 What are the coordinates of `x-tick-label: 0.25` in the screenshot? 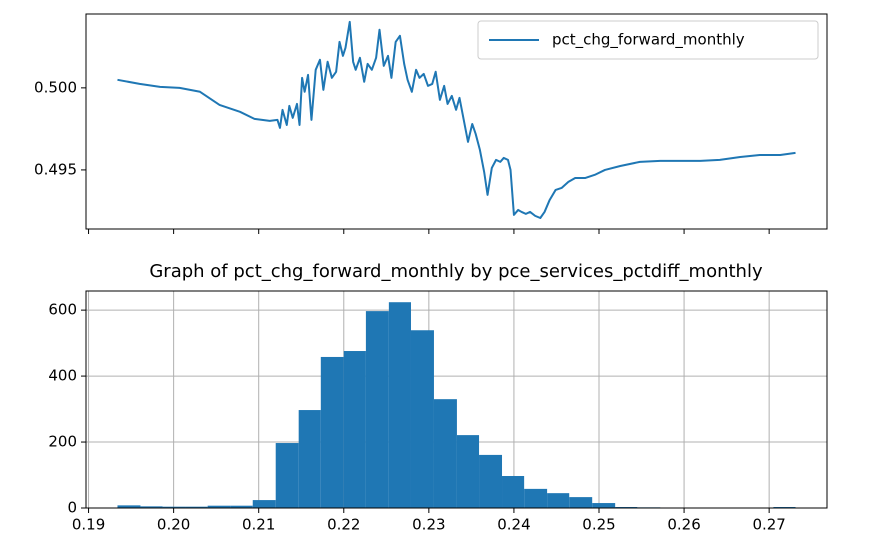 It's located at (598, 525).